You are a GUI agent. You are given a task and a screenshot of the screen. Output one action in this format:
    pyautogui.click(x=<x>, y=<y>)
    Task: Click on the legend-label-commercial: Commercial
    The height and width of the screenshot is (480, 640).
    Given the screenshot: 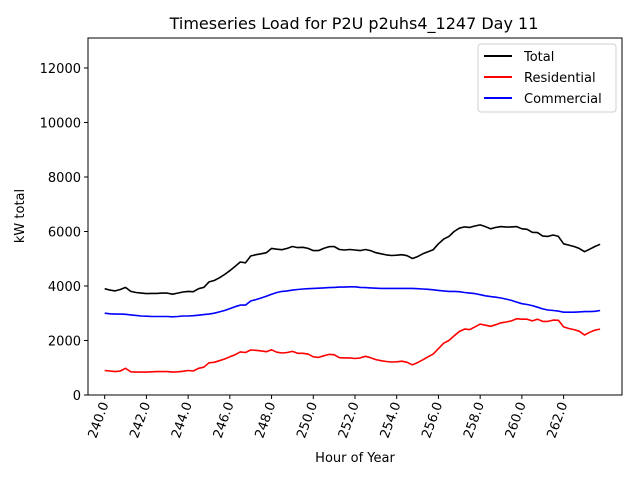 What is the action you would take?
    pyautogui.click(x=563, y=99)
    